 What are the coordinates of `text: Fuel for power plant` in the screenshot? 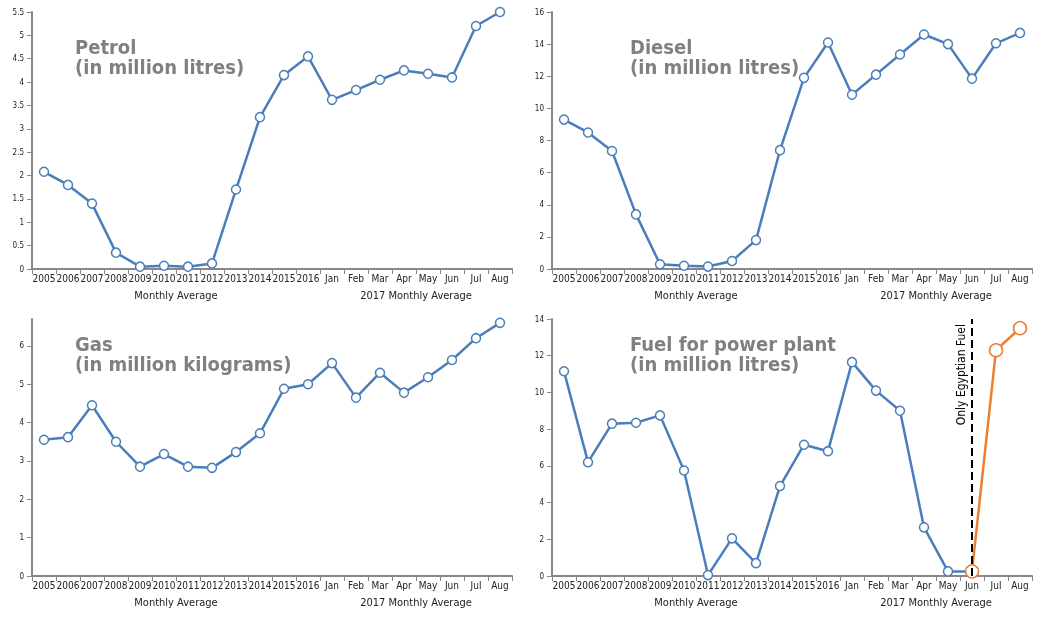 It's located at (733, 344).